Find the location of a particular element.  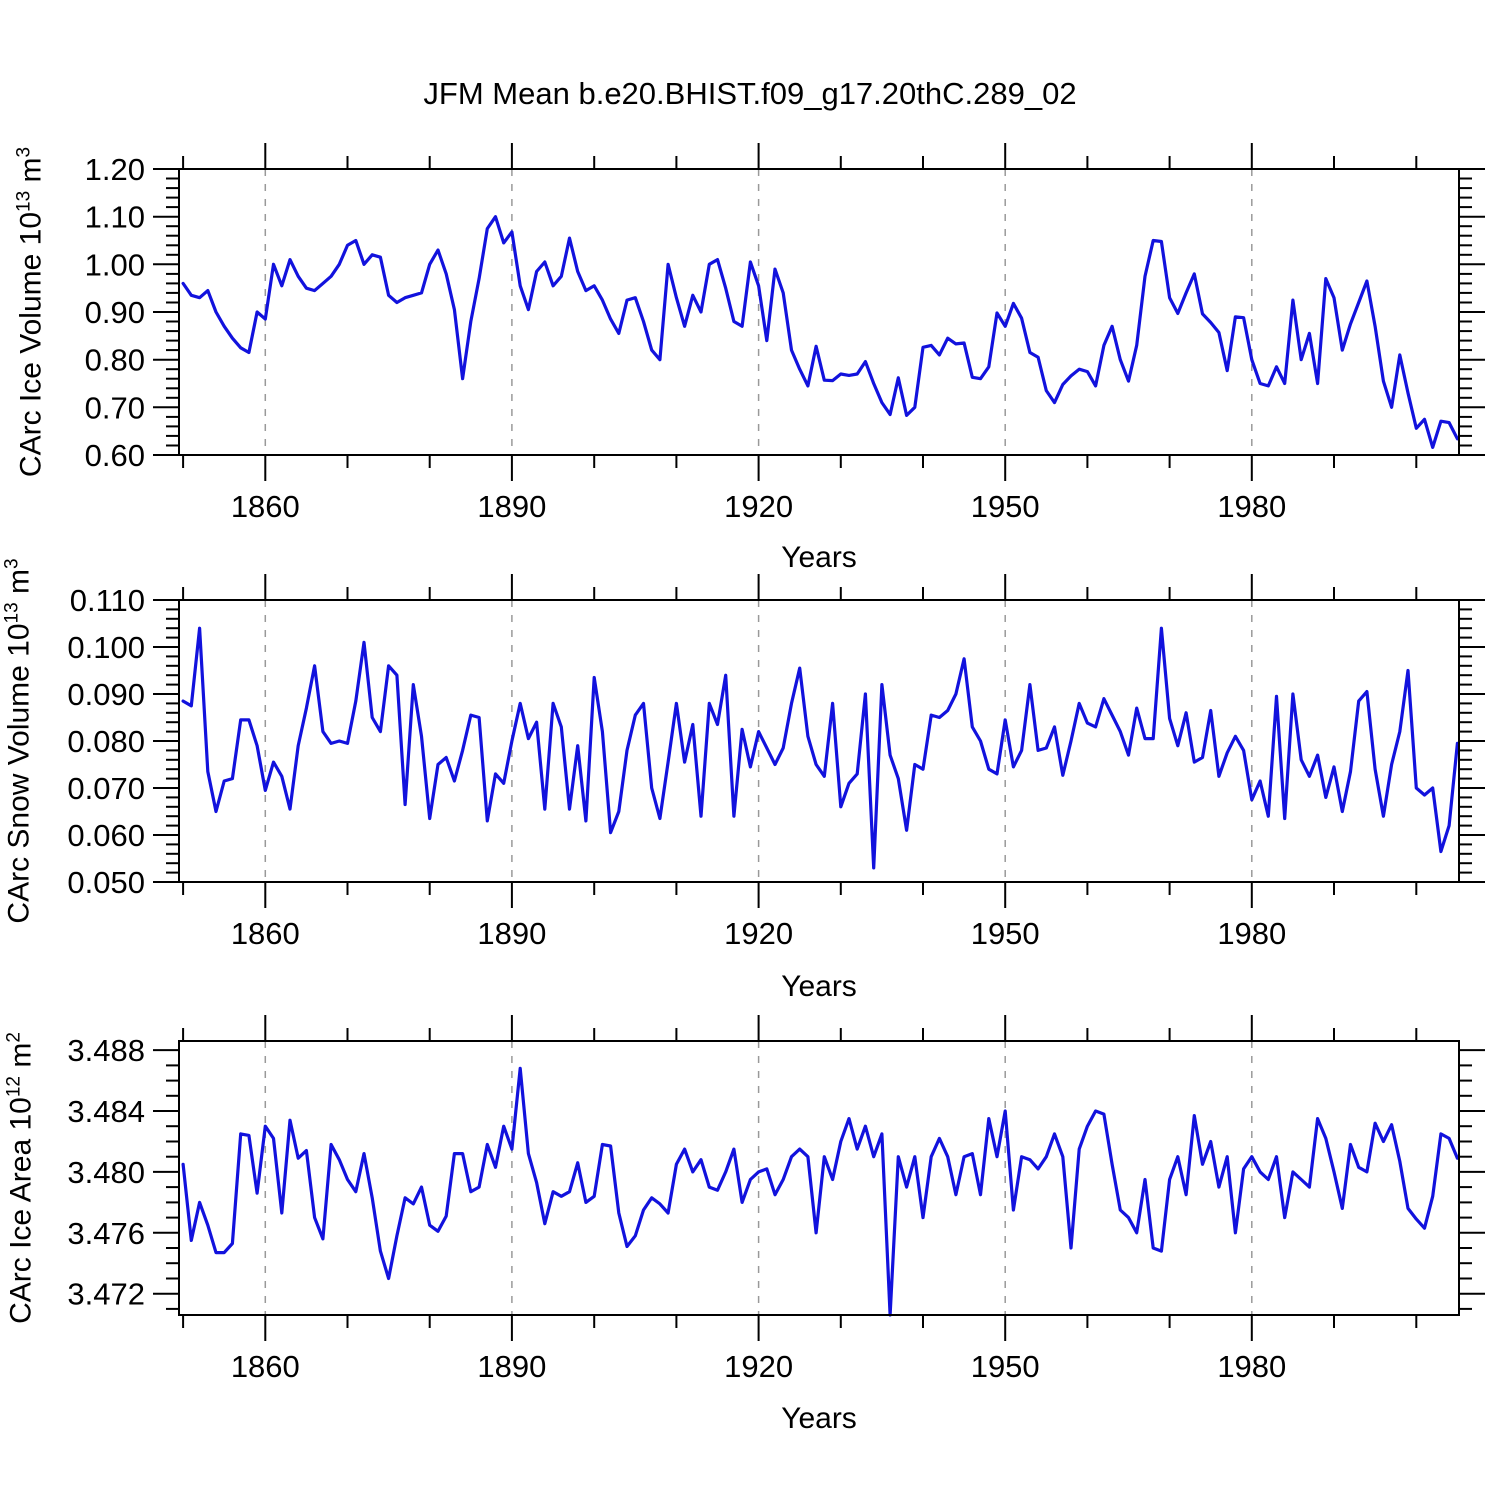

y-tick-label: 1.10 is located at coordinates (115, 217).